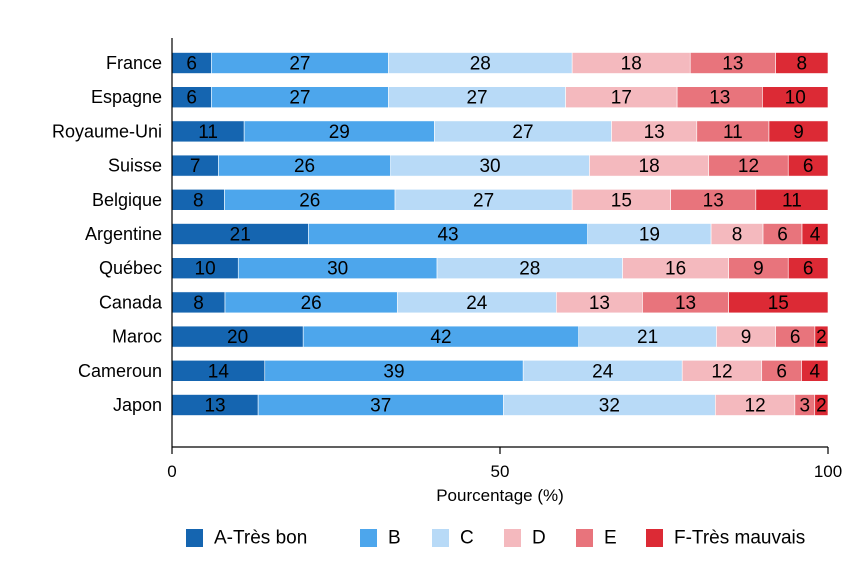  Describe the element at coordinates (739, 538) in the screenshot. I see `legend-label: F-Très mauvais` at that location.